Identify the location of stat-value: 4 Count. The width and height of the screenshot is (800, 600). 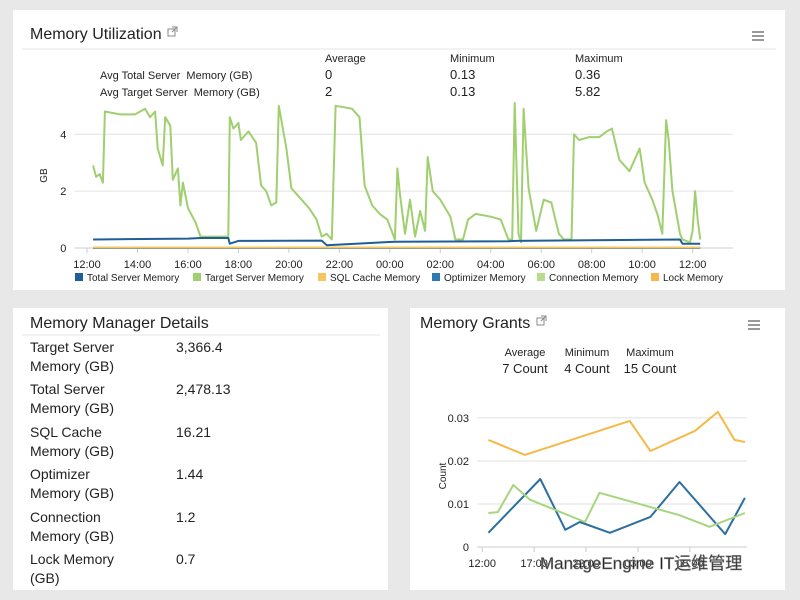
(587, 368).